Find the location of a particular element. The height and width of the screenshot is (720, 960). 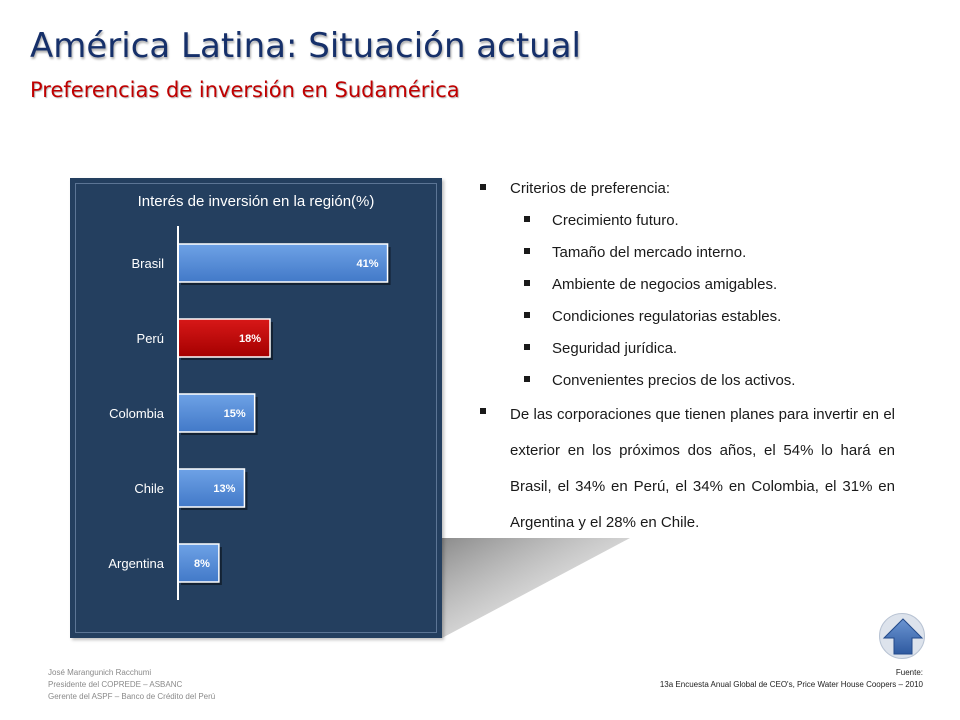

page-subtitle: Preferencias de inversión en Sudamérica is located at coordinates (245, 90).